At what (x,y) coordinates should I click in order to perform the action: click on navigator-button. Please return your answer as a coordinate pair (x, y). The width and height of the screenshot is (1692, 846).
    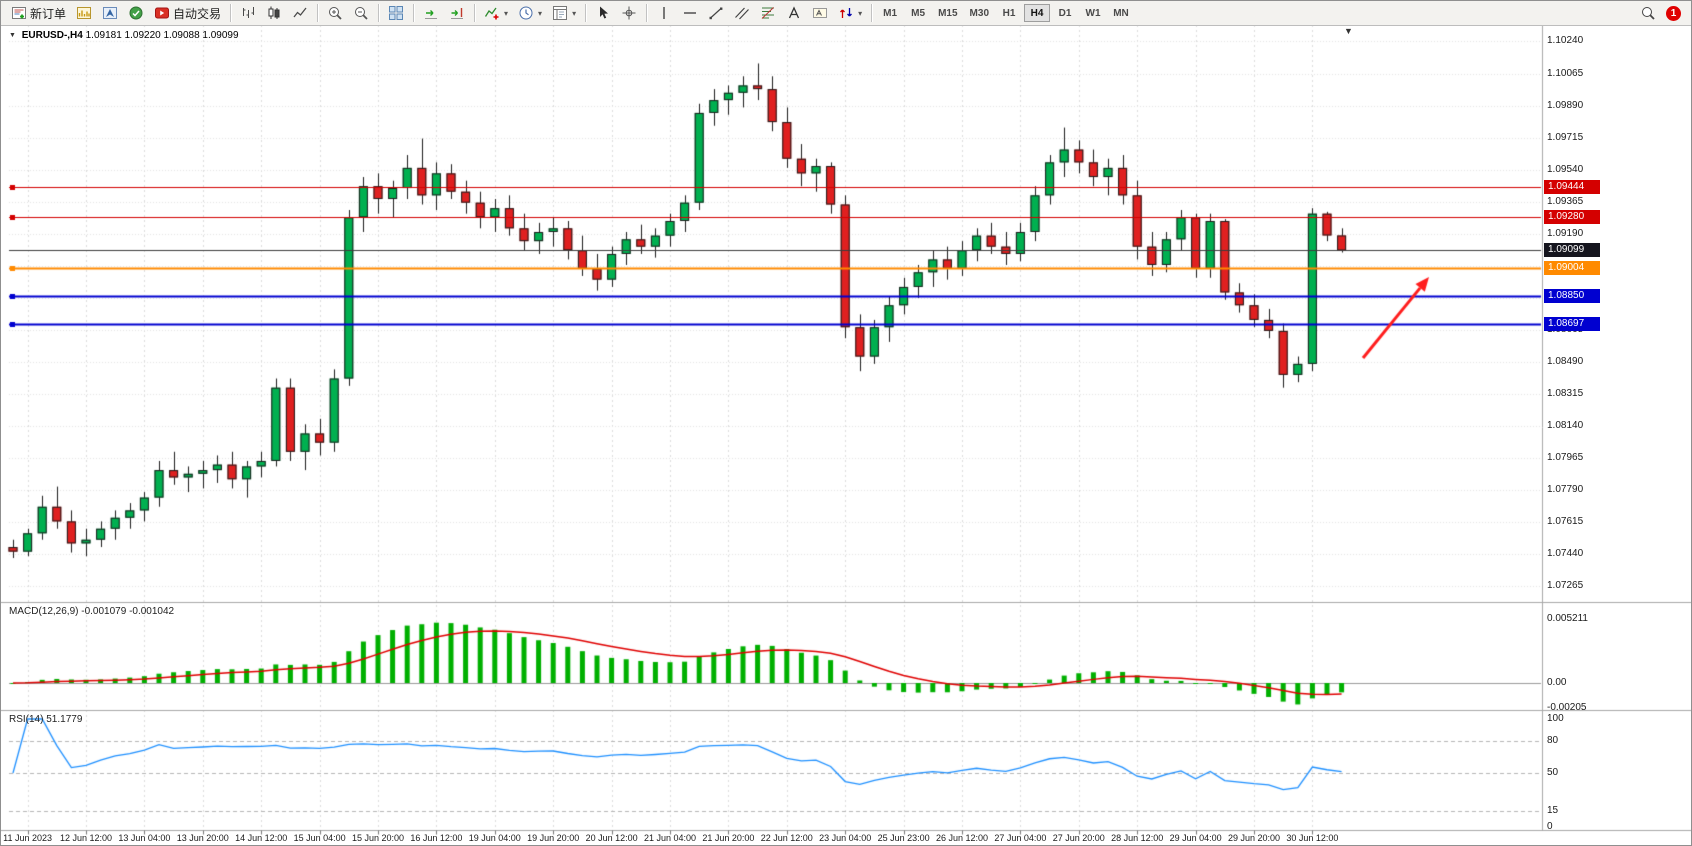
    Looking at the image, I should click on (110, 13).